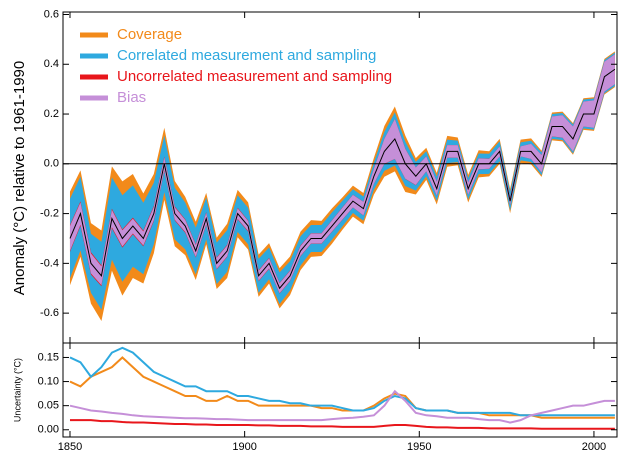 This screenshot has height=457, width=621. I want to click on y-tick-label: 0.2, so click(51, 114).